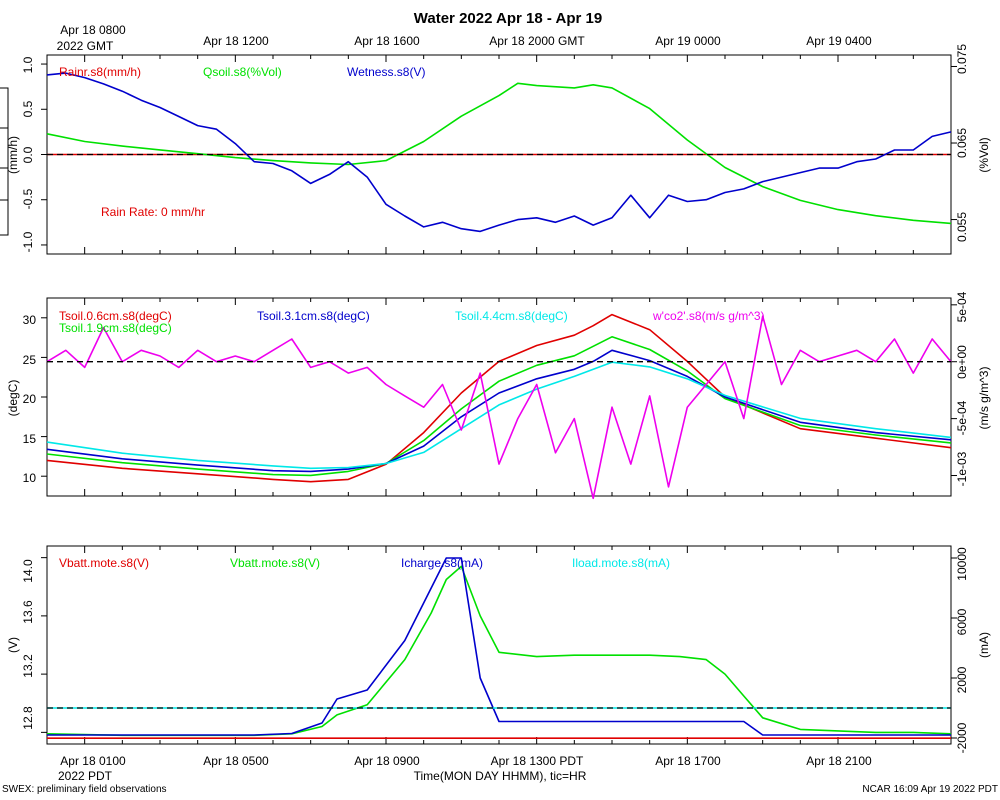  What do you see at coordinates (708, 316) in the screenshot?
I see `legend-wco2: w'co2'.s8(m/s g/m^3)` at bounding box center [708, 316].